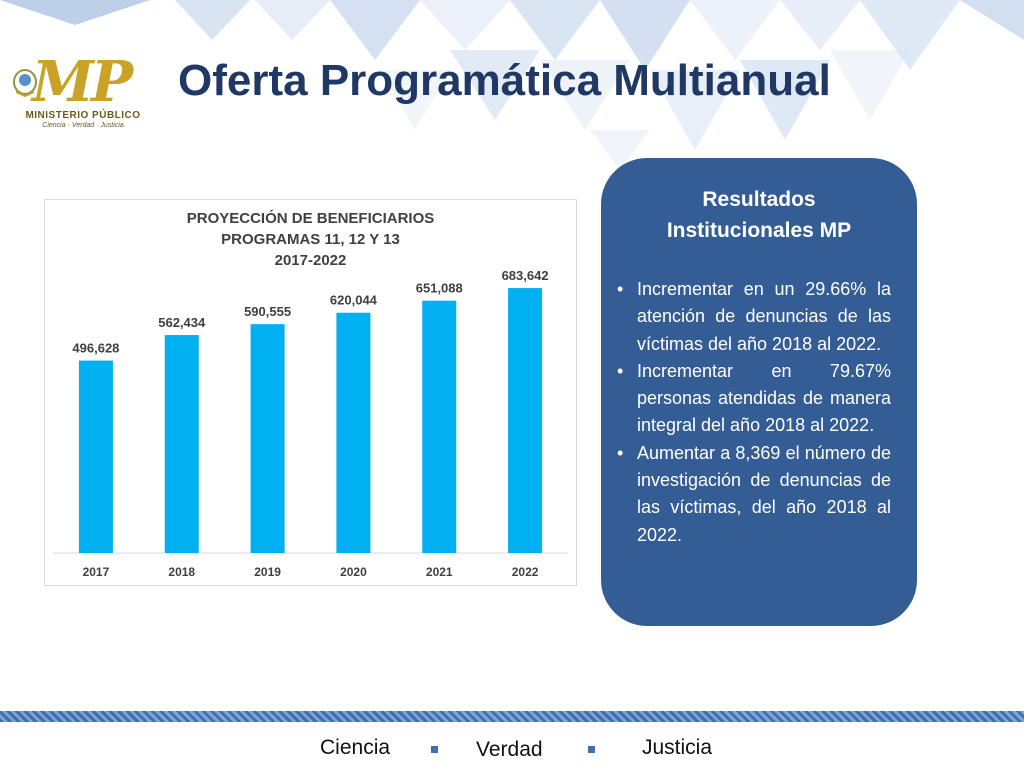  I want to click on data-label-2019: 590,555, so click(267, 311).